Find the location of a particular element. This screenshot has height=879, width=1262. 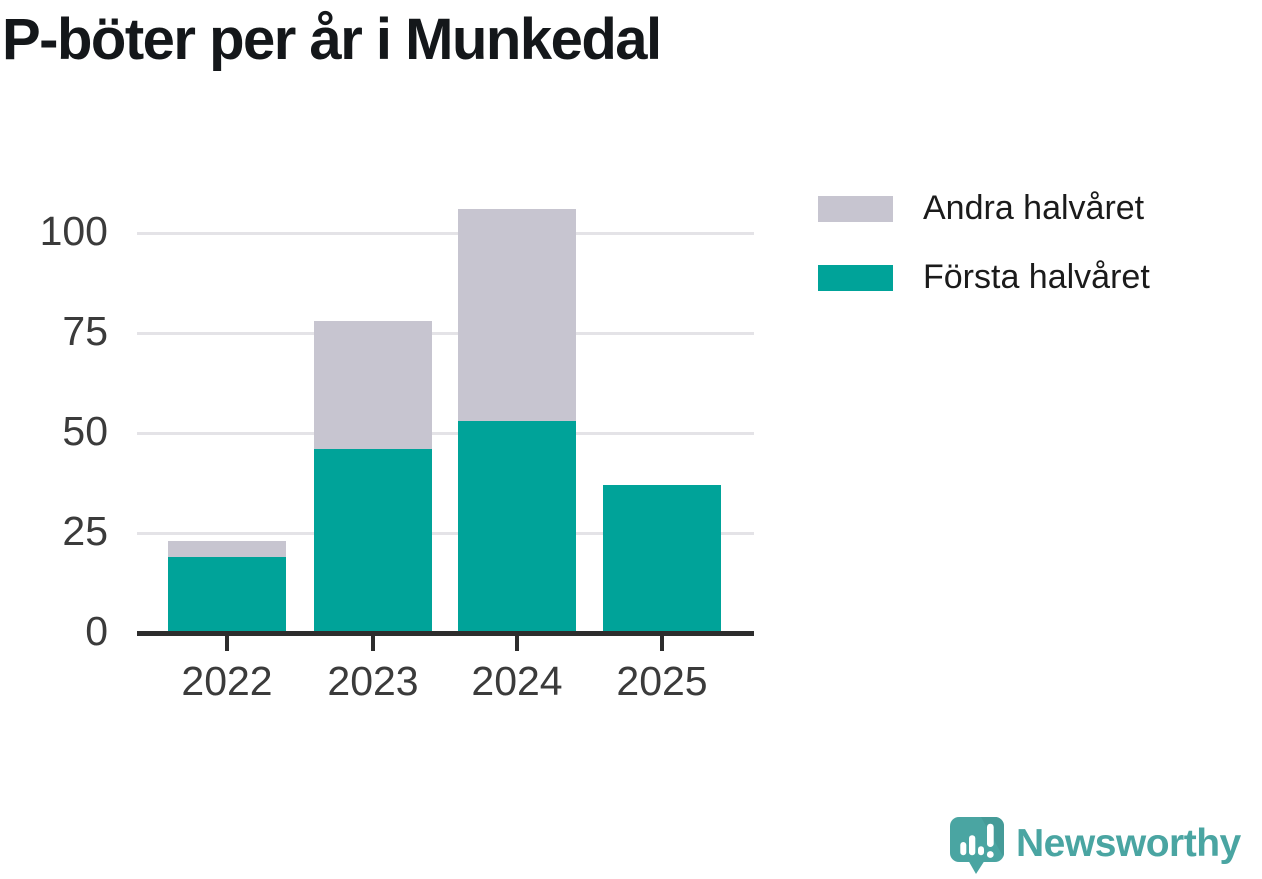

x-axis-tick-label: 2023 is located at coordinates (373, 681).